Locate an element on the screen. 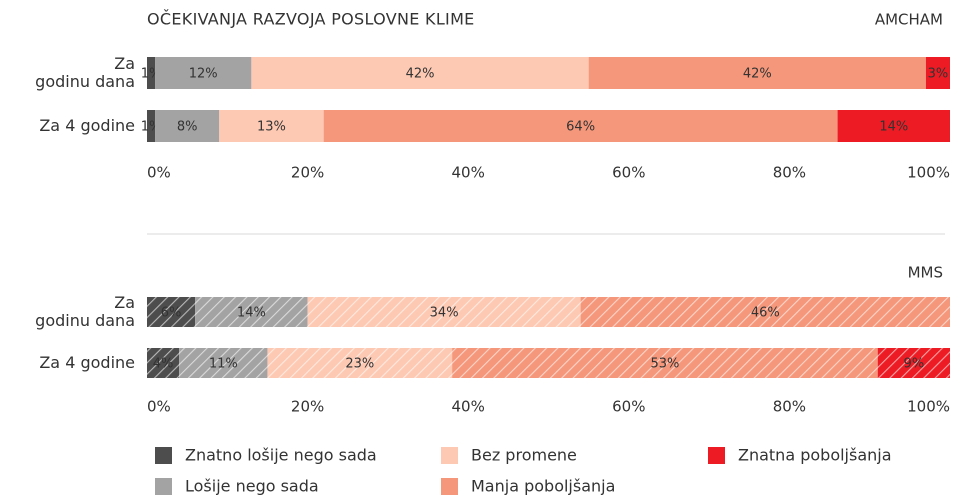  data-label: 23% is located at coordinates (359, 364).